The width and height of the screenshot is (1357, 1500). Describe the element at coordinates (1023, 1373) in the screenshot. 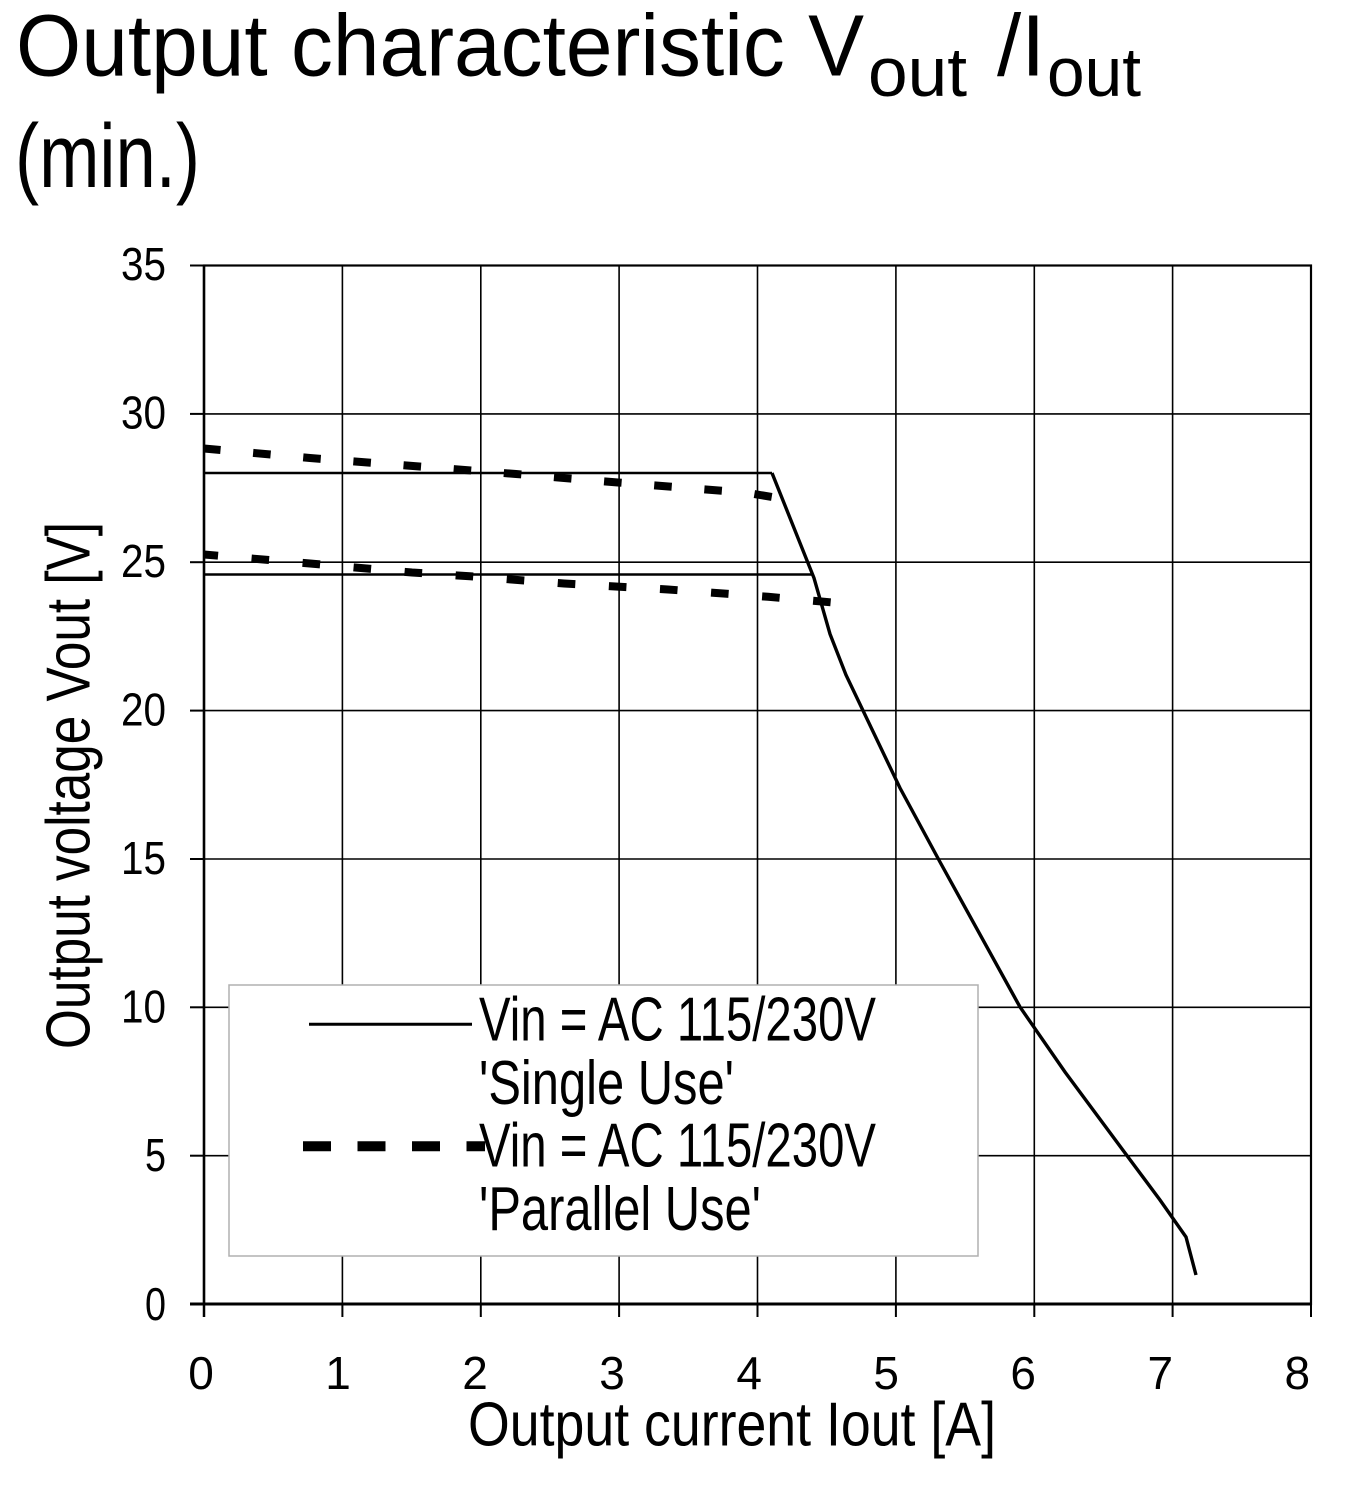

I see `svg-text: 6` at that location.